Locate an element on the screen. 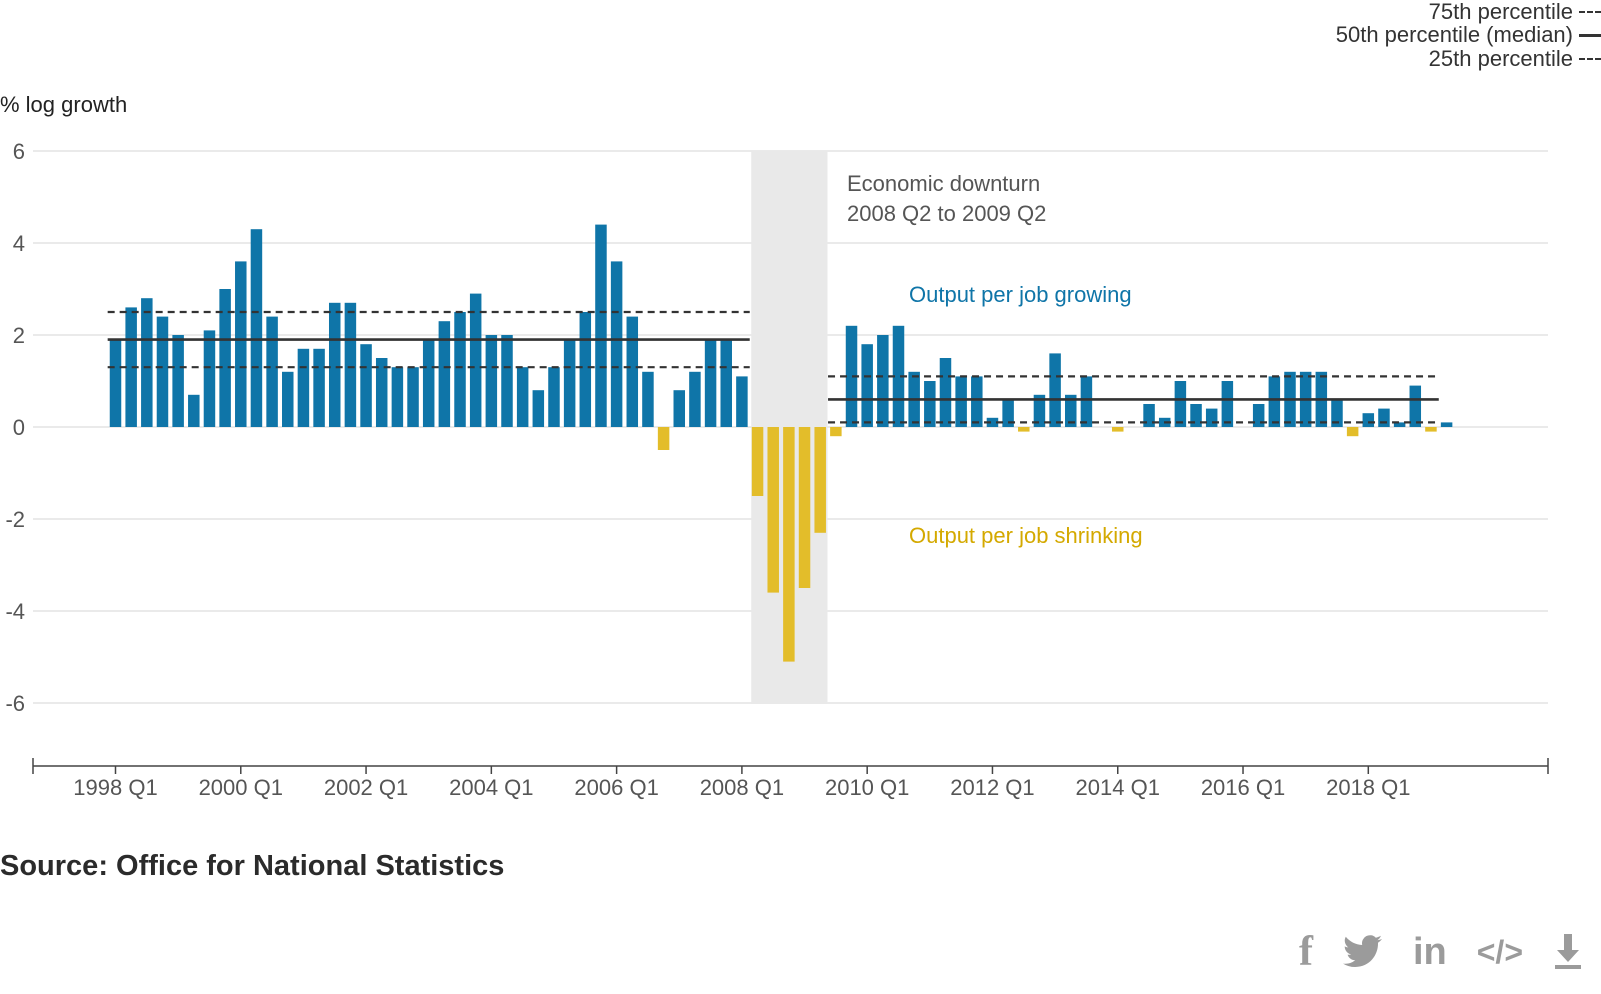 Image resolution: width=1601 pixels, height=994 pixels. downturn-label-line2: 2008 Q2 to 2009 Q2 is located at coordinates (946, 213).